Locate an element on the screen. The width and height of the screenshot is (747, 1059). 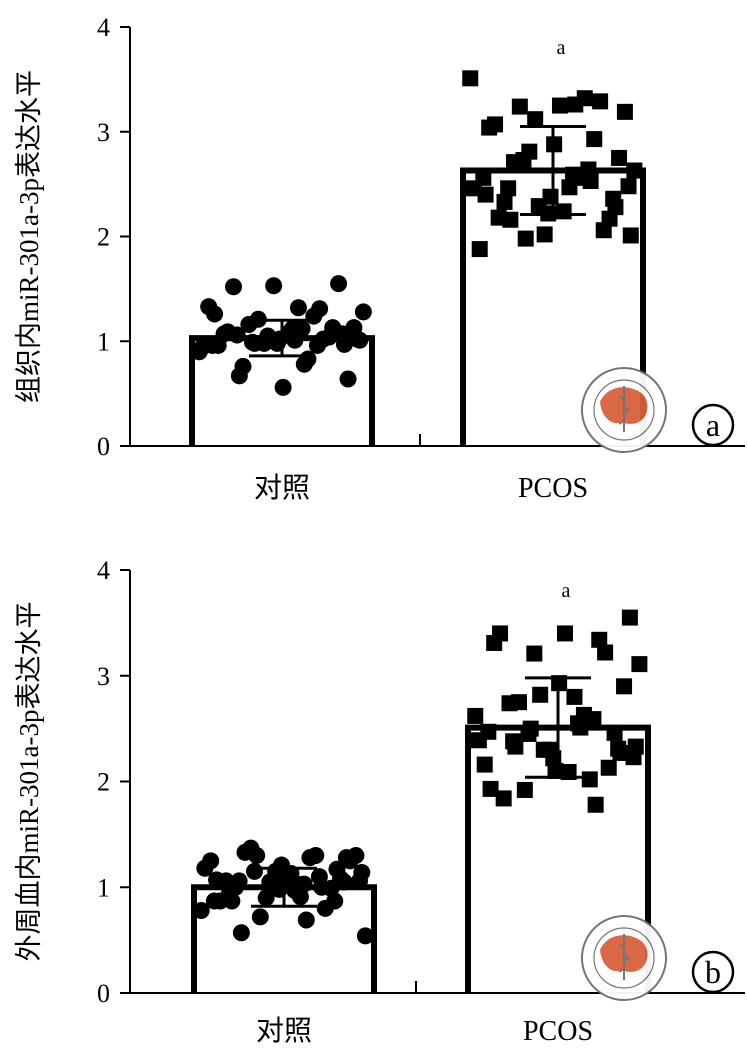
y-axis-label: 组织内miR-301a-3p表达水平 is located at coordinates (29, 236).